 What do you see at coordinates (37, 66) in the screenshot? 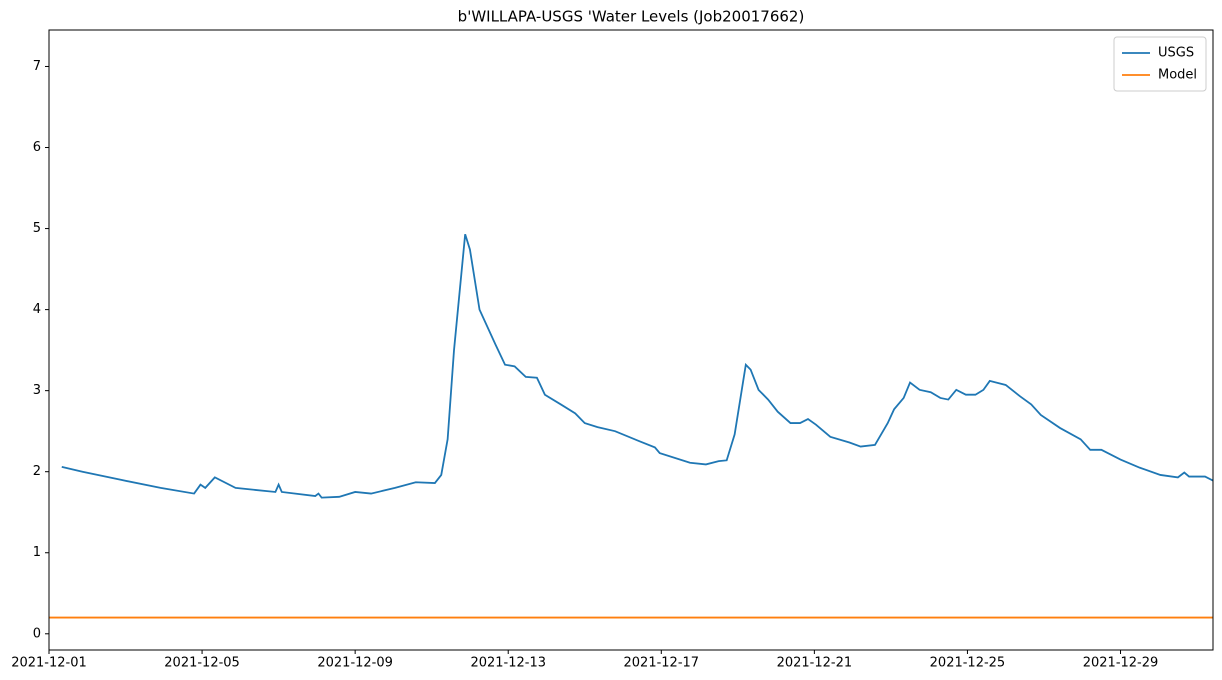
I see `y-tick-label: 7` at bounding box center [37, 66].